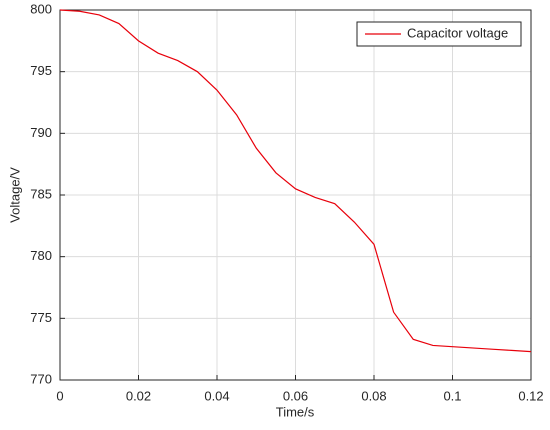 The height and width of the screenshot is (430, 550). I want to click on x-tick-label: 0.12, so click(530, 395).